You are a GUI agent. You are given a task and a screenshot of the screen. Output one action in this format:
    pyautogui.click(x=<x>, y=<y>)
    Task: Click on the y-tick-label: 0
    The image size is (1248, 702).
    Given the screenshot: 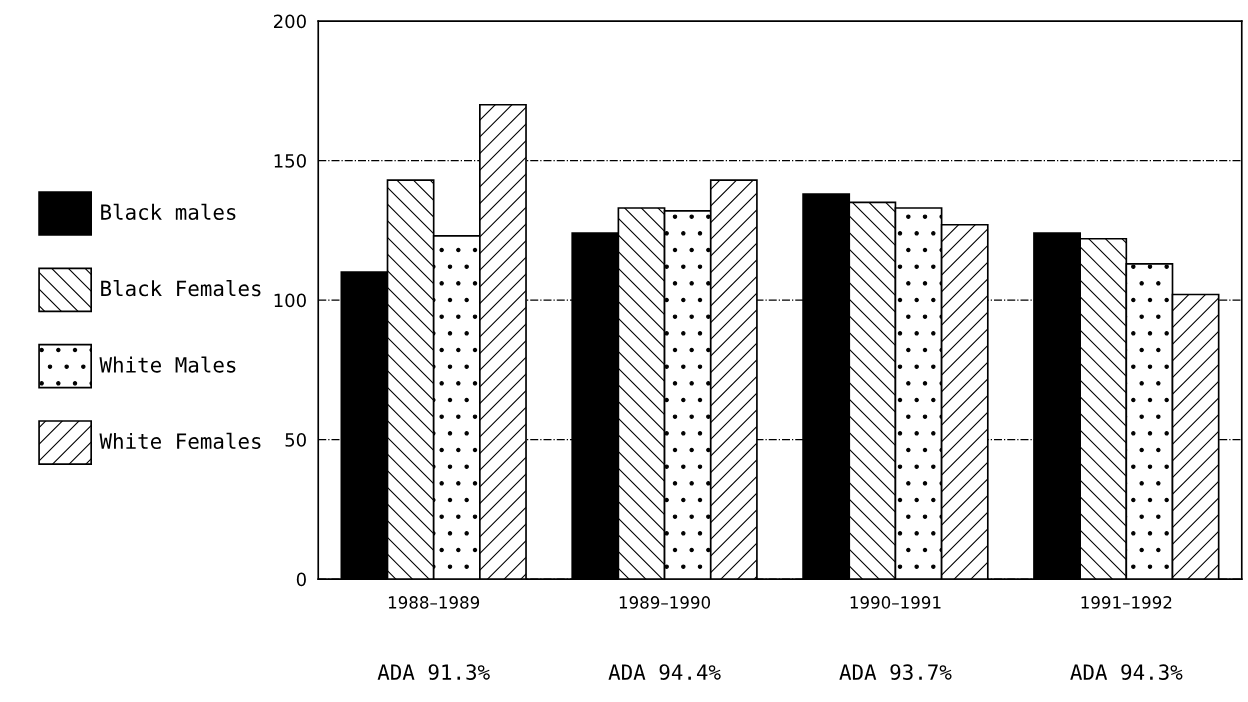 What is the action you would take?
    pyautogui.click(x=301, y=579)
    